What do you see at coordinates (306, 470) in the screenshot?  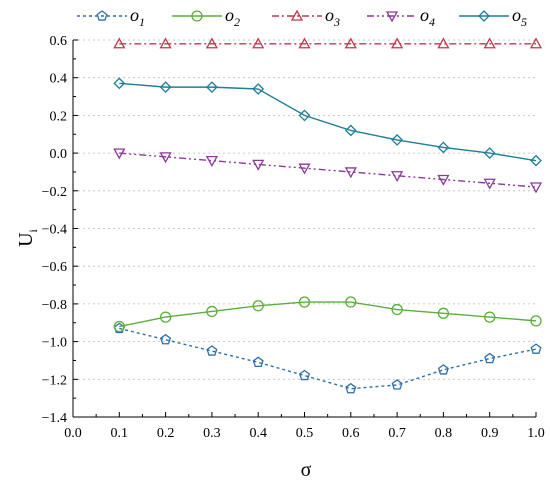 I see `x-axis-label: σ` at bounding box center [306, 470].